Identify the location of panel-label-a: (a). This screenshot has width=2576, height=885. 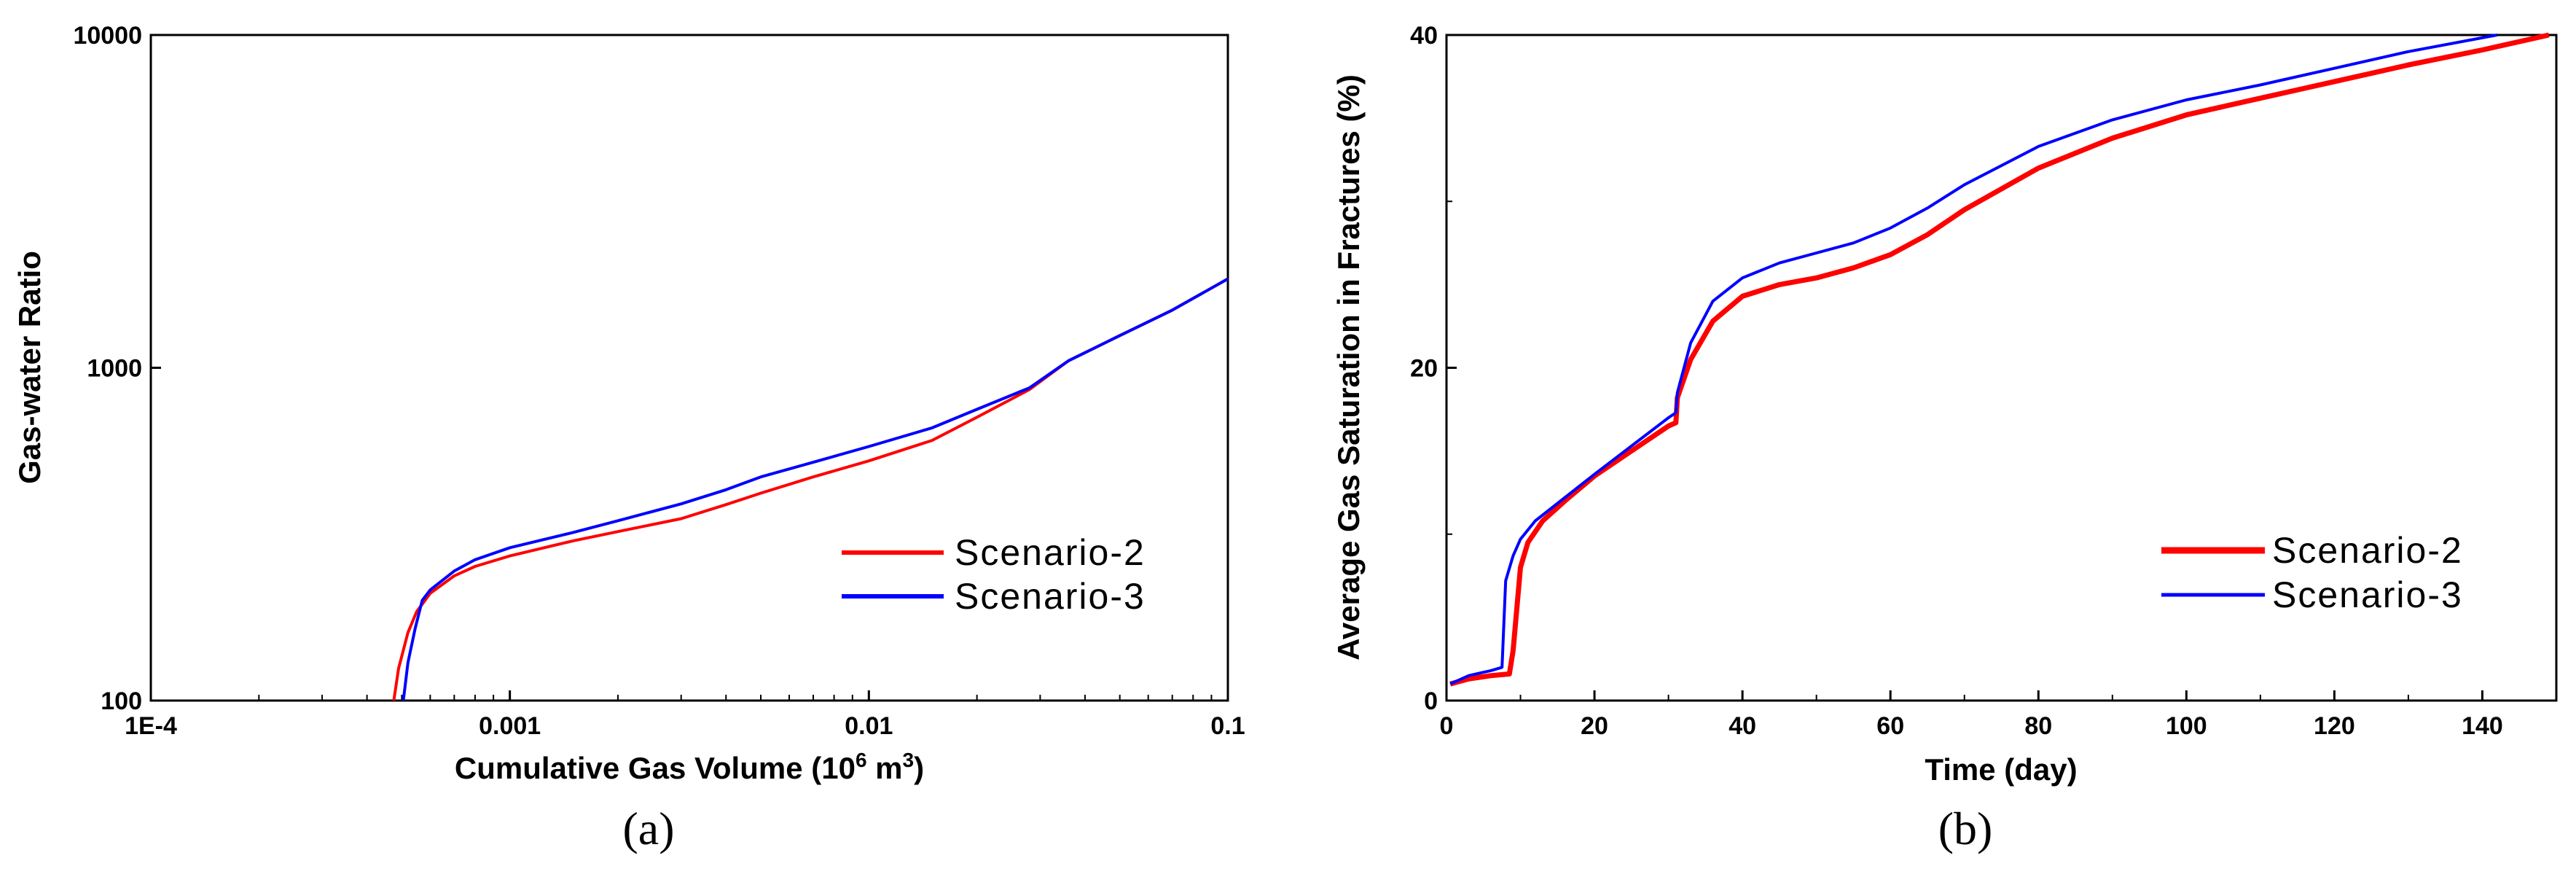
(648, 828).